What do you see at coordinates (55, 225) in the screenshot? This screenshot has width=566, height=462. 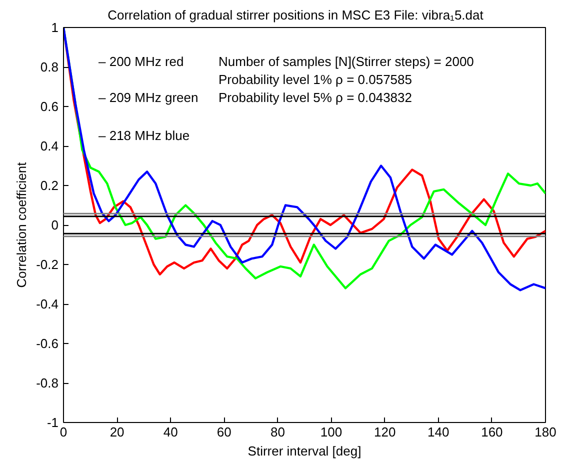 I see `y-tick-label: 0` at bounding box center [55, 225].